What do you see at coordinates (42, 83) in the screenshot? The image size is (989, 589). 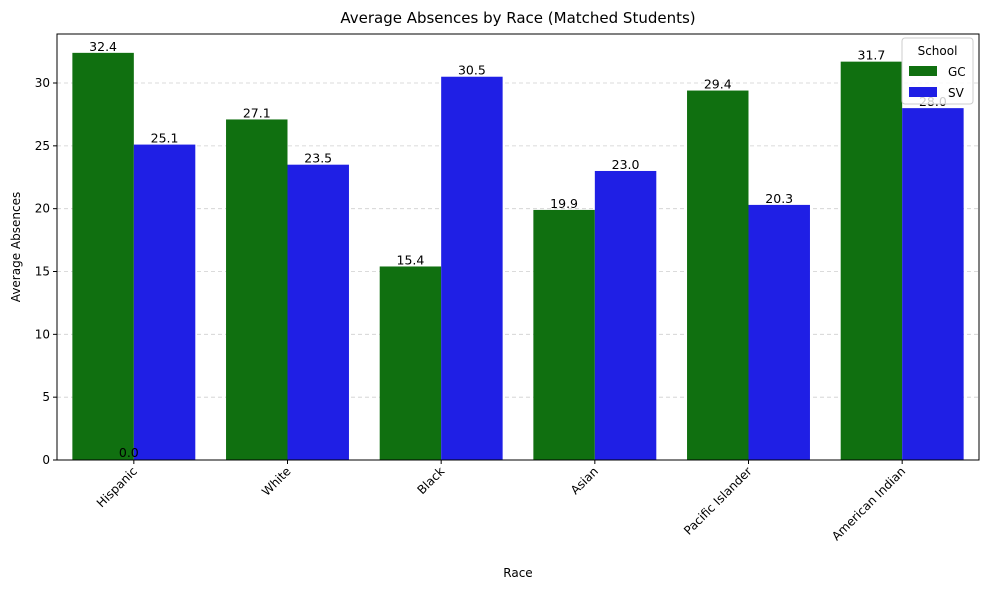 I see `y-tick-label: 30` at bounding box center [42, 83].